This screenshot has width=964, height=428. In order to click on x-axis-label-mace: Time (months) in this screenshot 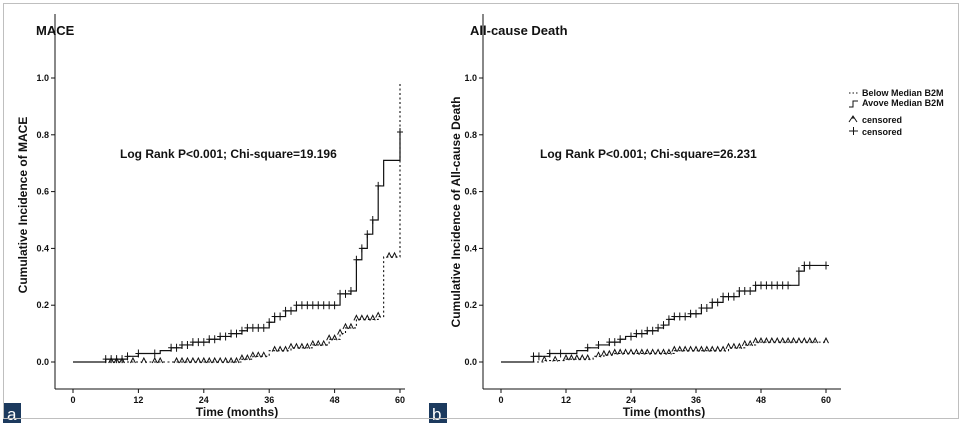, I will do `click(237, 412)`.